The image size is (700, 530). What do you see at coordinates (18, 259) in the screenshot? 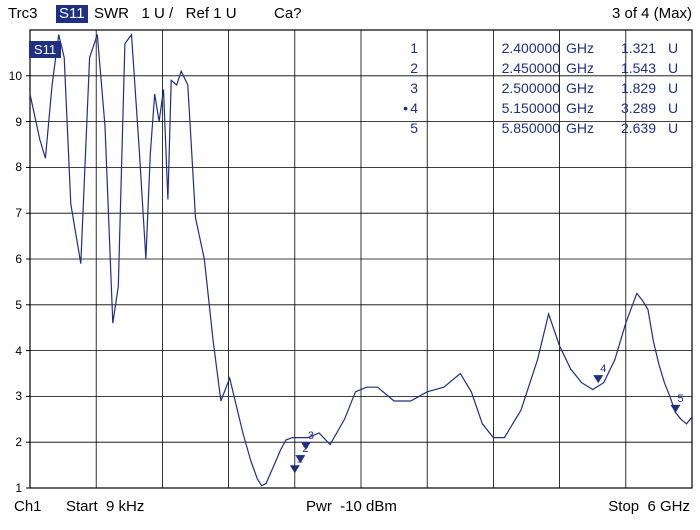
I see `y-tick-label: 6` at bounding box center [18, 259].